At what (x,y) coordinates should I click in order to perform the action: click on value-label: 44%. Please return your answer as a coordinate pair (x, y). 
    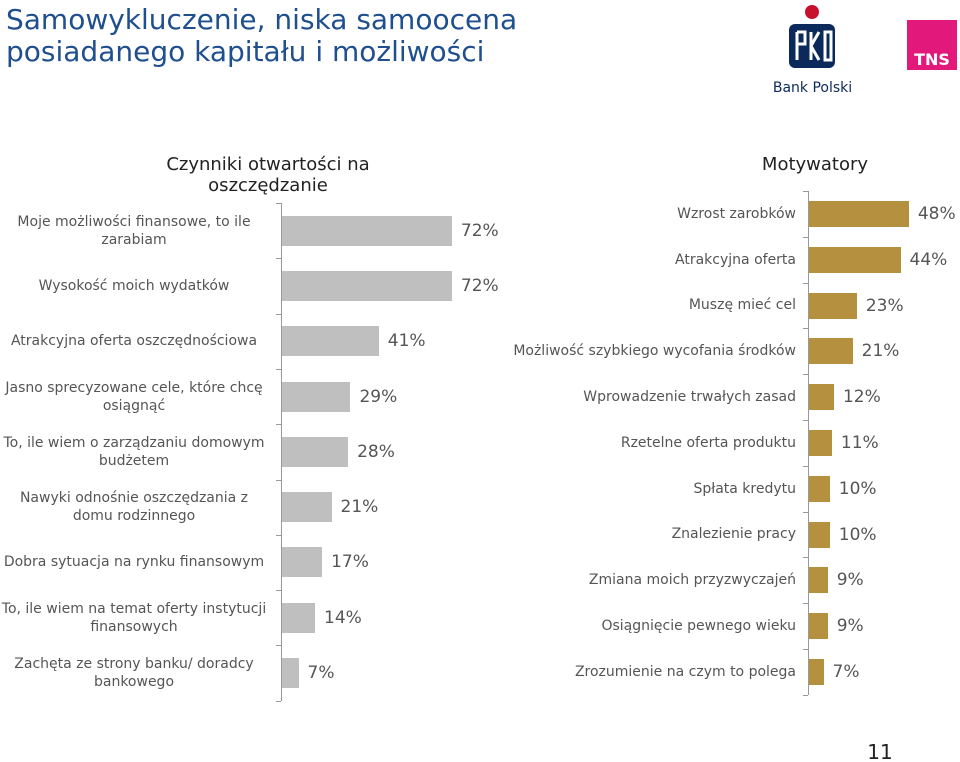
    Looking at the image, I should click on (928, 259).